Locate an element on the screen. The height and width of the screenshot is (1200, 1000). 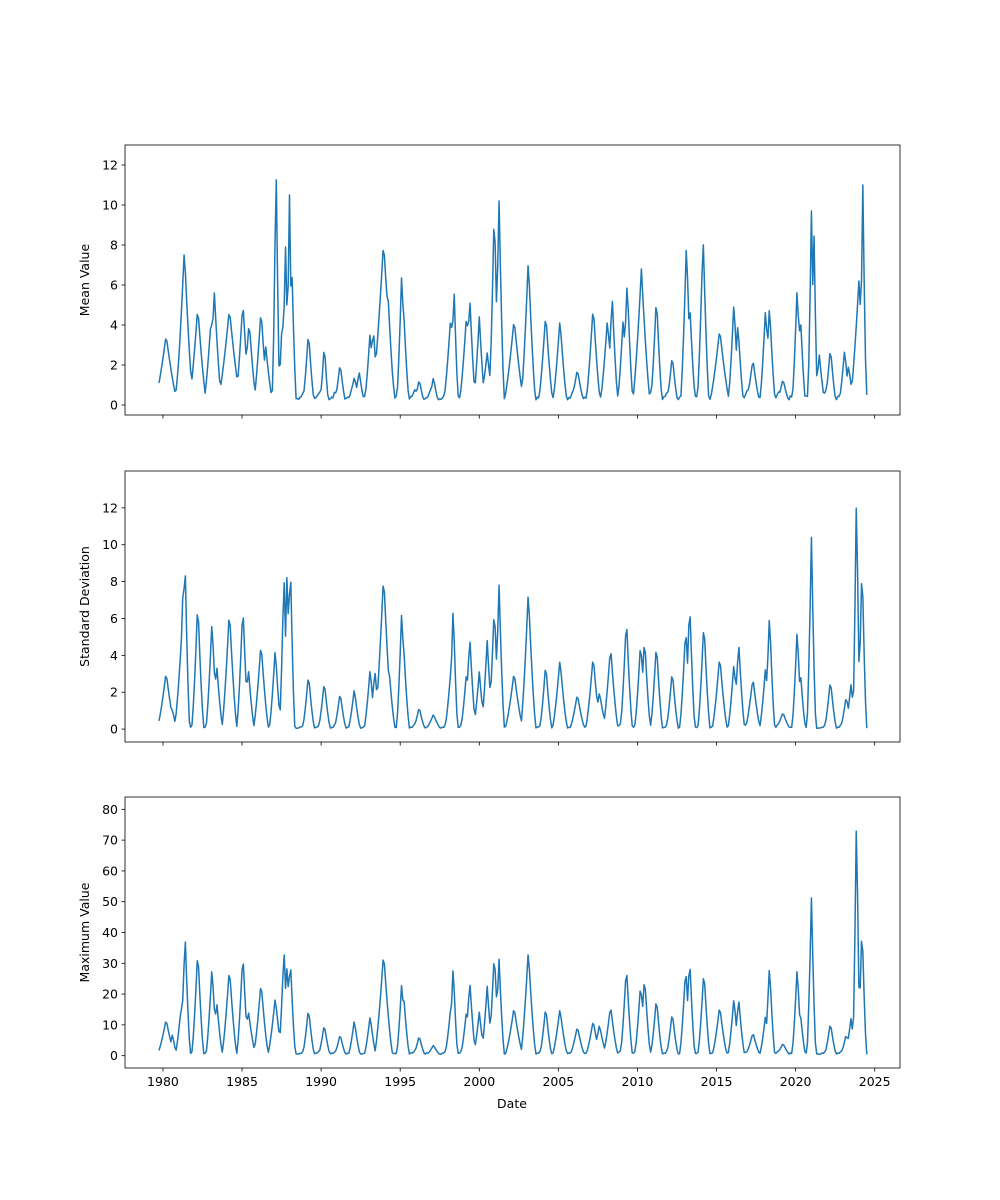
y-tick-label: 80 is located at coordinates (110, 809).